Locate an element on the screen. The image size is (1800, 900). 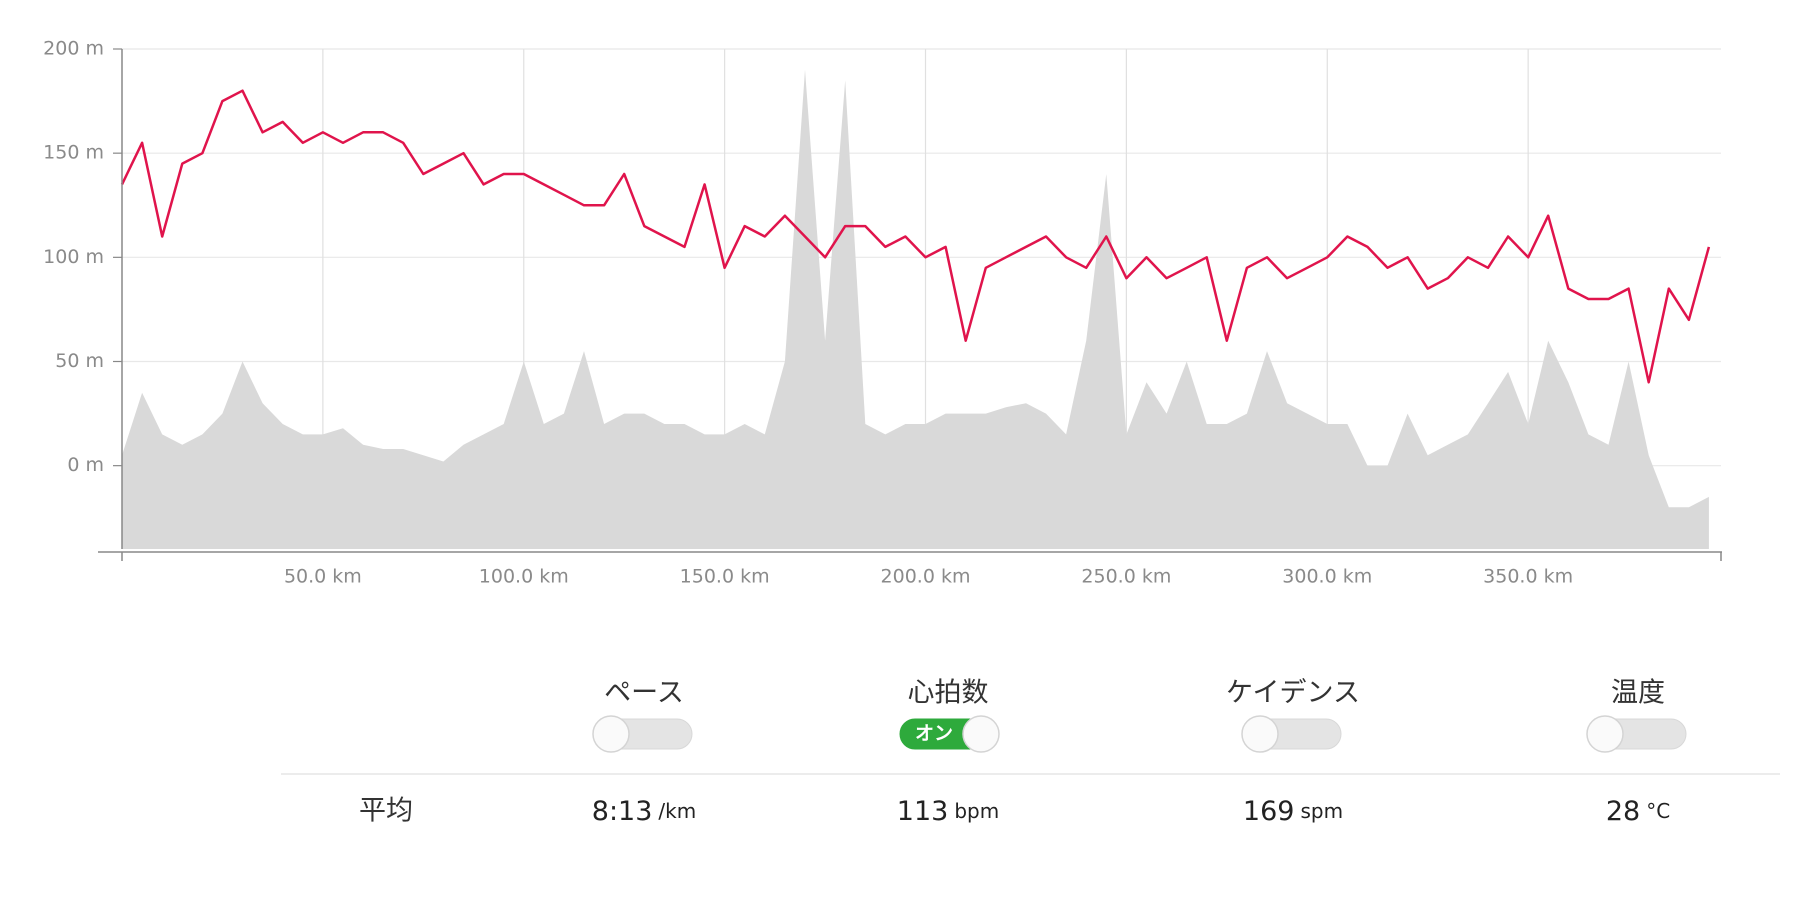
summary-number: 8:13 is located at coordinates (622, 811).